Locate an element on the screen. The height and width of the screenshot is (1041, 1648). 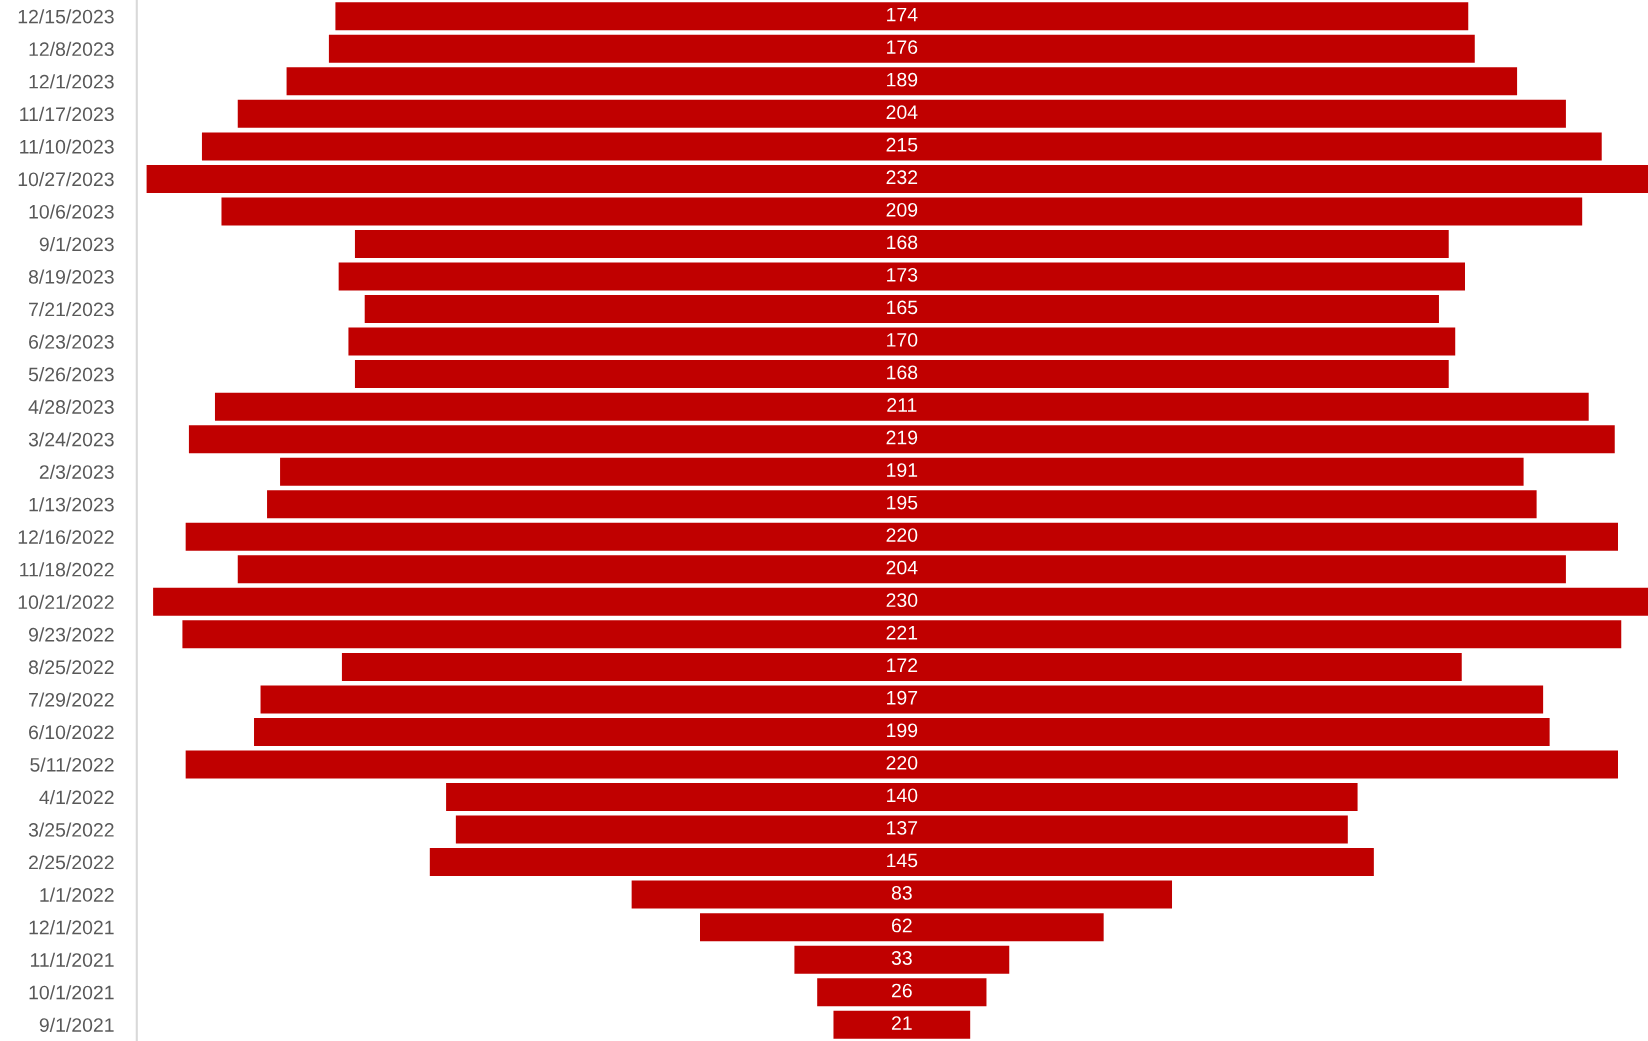
category-label: 4/28/2023 is located at coordinates (71, 406).